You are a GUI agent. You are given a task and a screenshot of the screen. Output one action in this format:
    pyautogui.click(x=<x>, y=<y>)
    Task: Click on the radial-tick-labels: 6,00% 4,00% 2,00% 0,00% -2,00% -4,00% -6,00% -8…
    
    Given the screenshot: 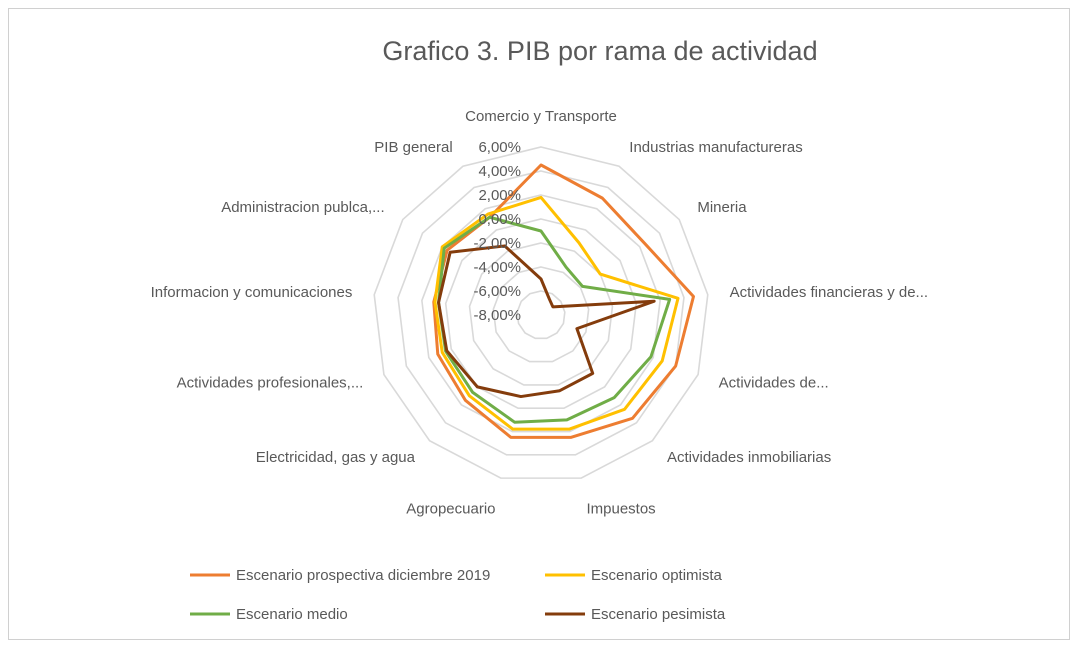 What is the action you would take?
    pyautogui.click(x=497, y=231)
    